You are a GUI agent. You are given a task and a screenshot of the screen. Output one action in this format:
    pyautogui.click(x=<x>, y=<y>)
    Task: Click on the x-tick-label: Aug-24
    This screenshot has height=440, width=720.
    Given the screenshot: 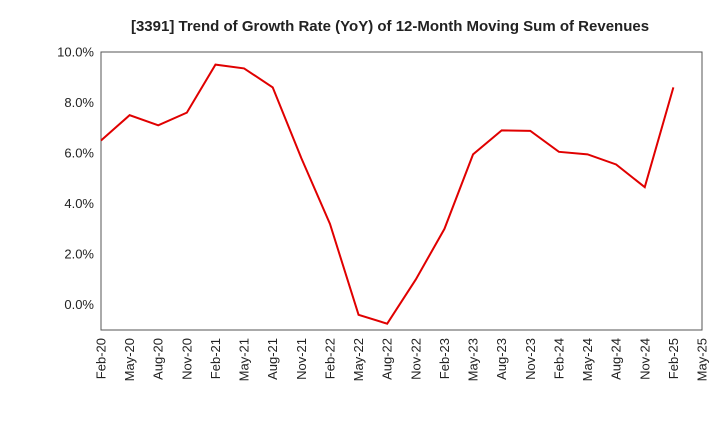 What is the action you would take?
    pyautogui.click(x=616, y=359)
    